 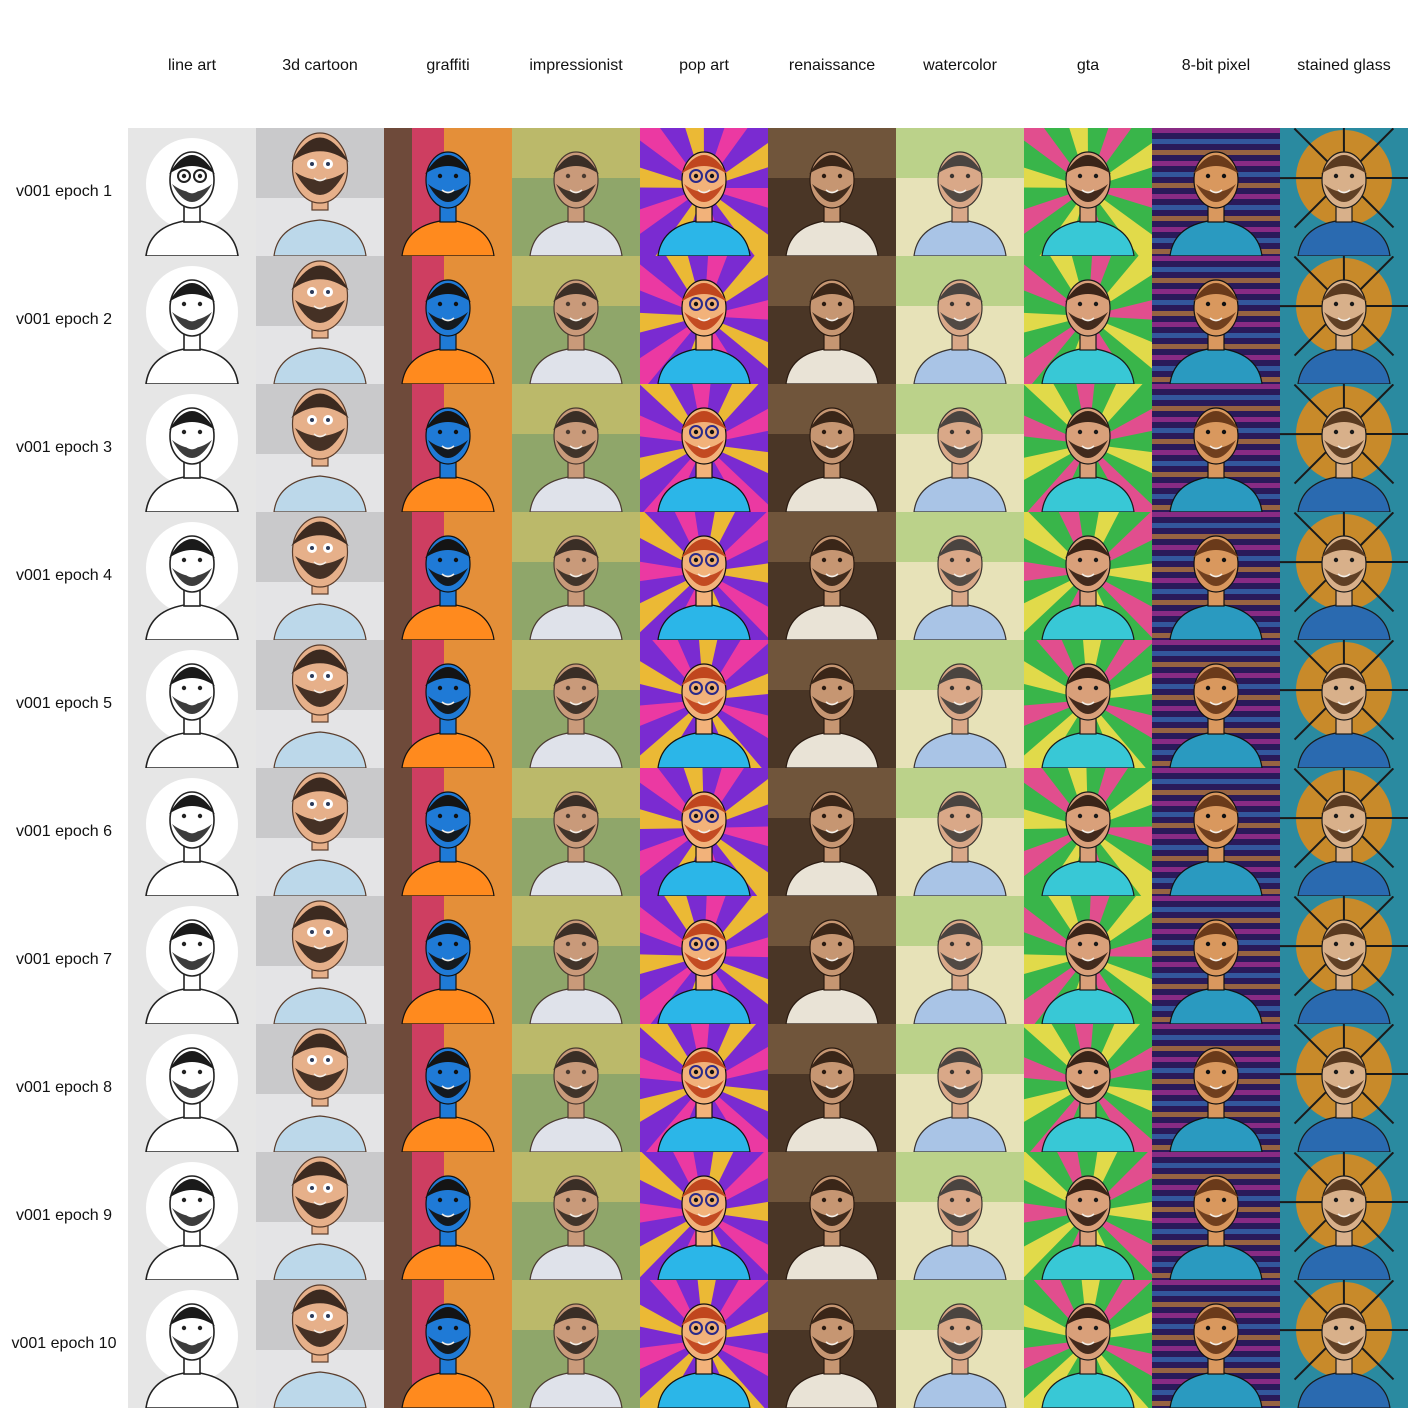 I want to click on row-label: v001 epoch 6, so click(x=64, y=831).